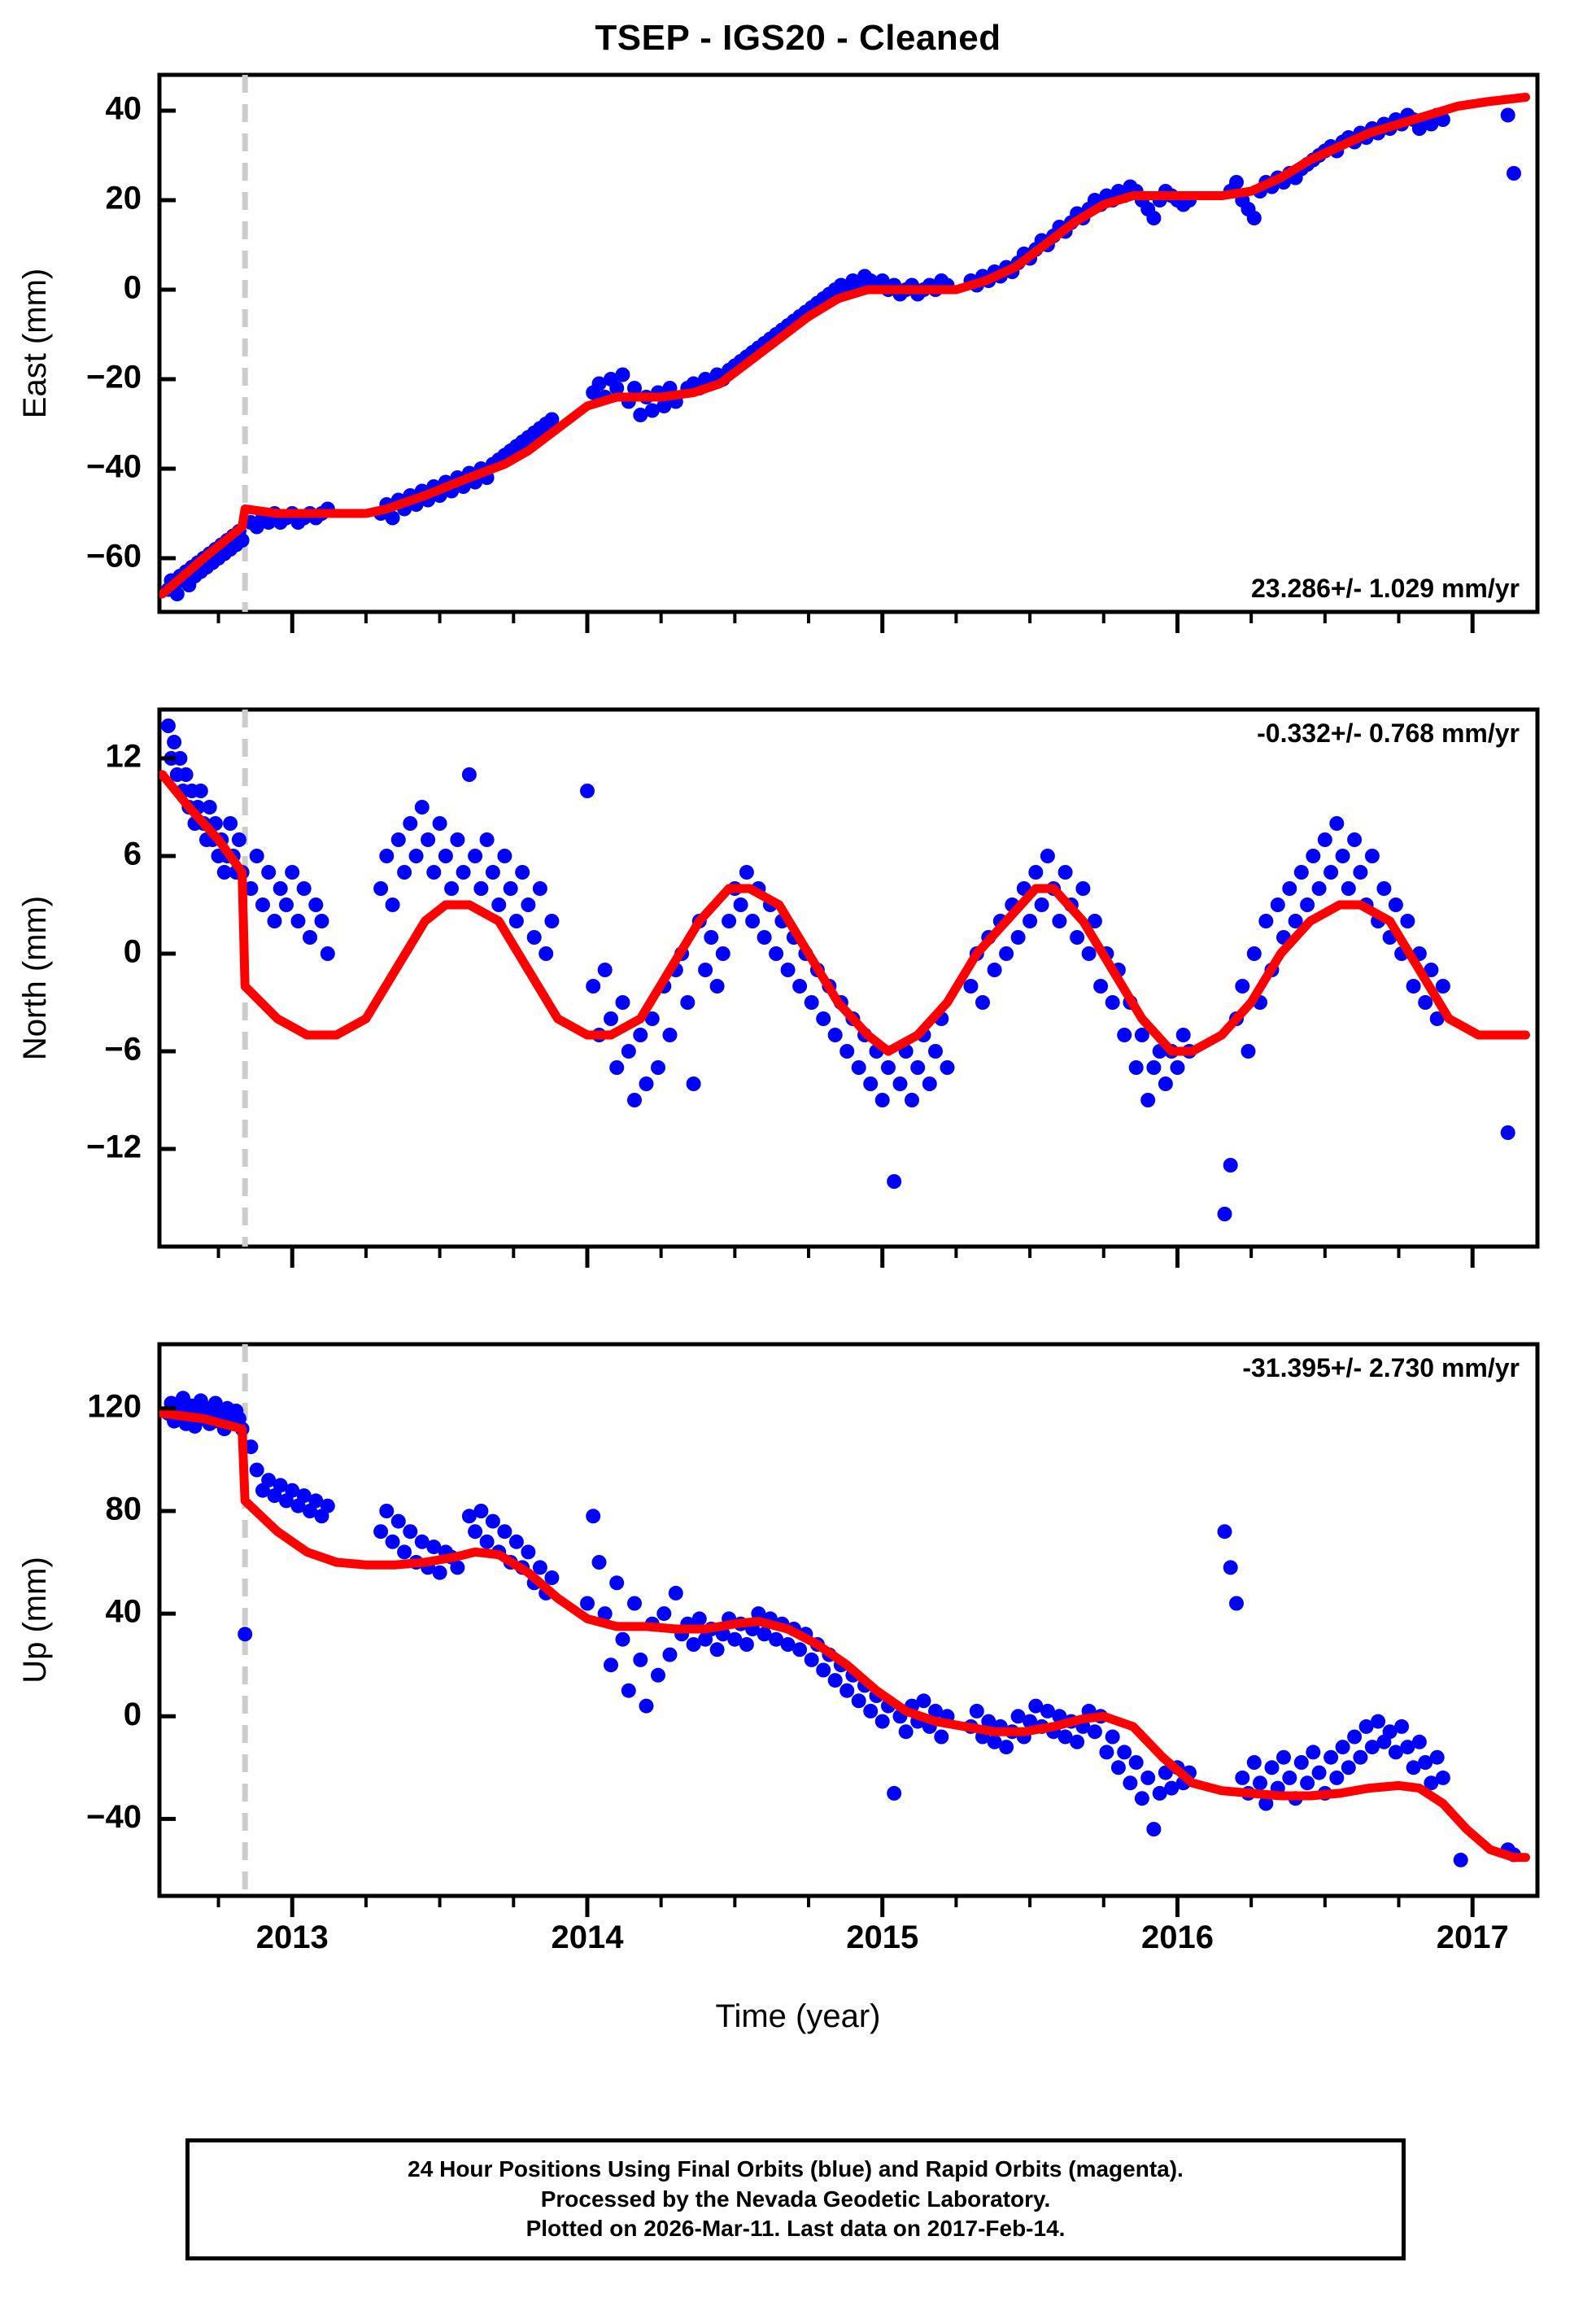 This screenshot has width=1596, height=2306. Describe the element at coordinates (35, 343) in the screenshot. I see `y-axis-title: East (mm)` at that location.